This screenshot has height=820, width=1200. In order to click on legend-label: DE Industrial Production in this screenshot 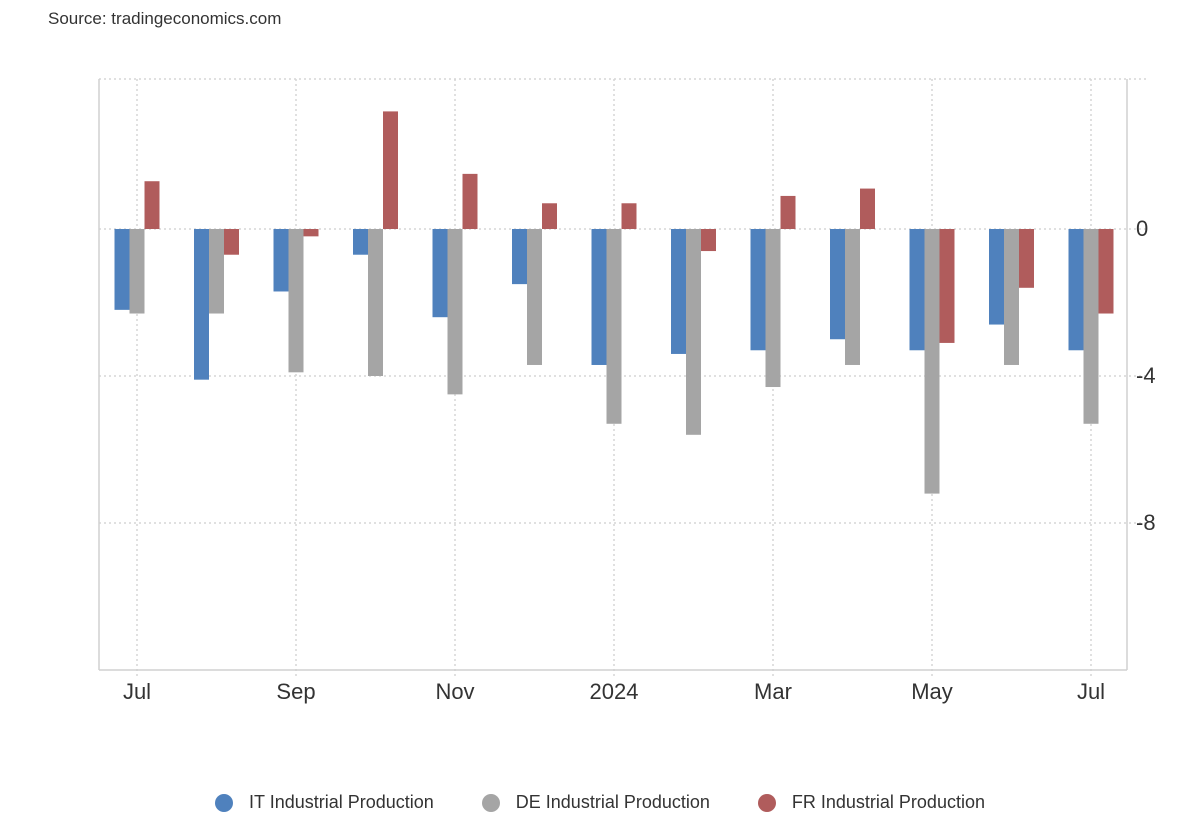, I will do `click(612, 802)`.